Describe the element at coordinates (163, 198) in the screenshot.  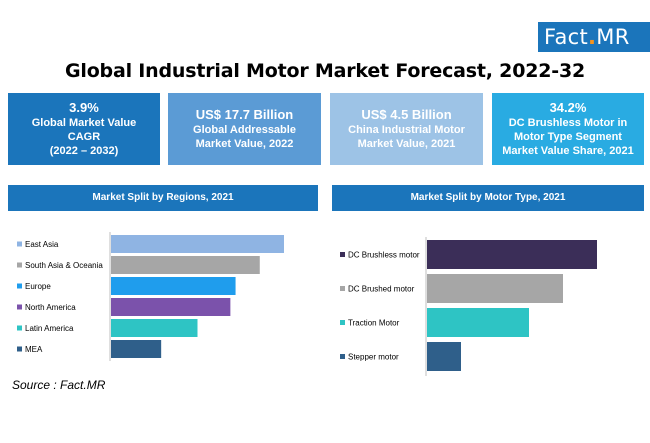
I see `regions-chart-title: Market Split by Regions, 2021` at that location.